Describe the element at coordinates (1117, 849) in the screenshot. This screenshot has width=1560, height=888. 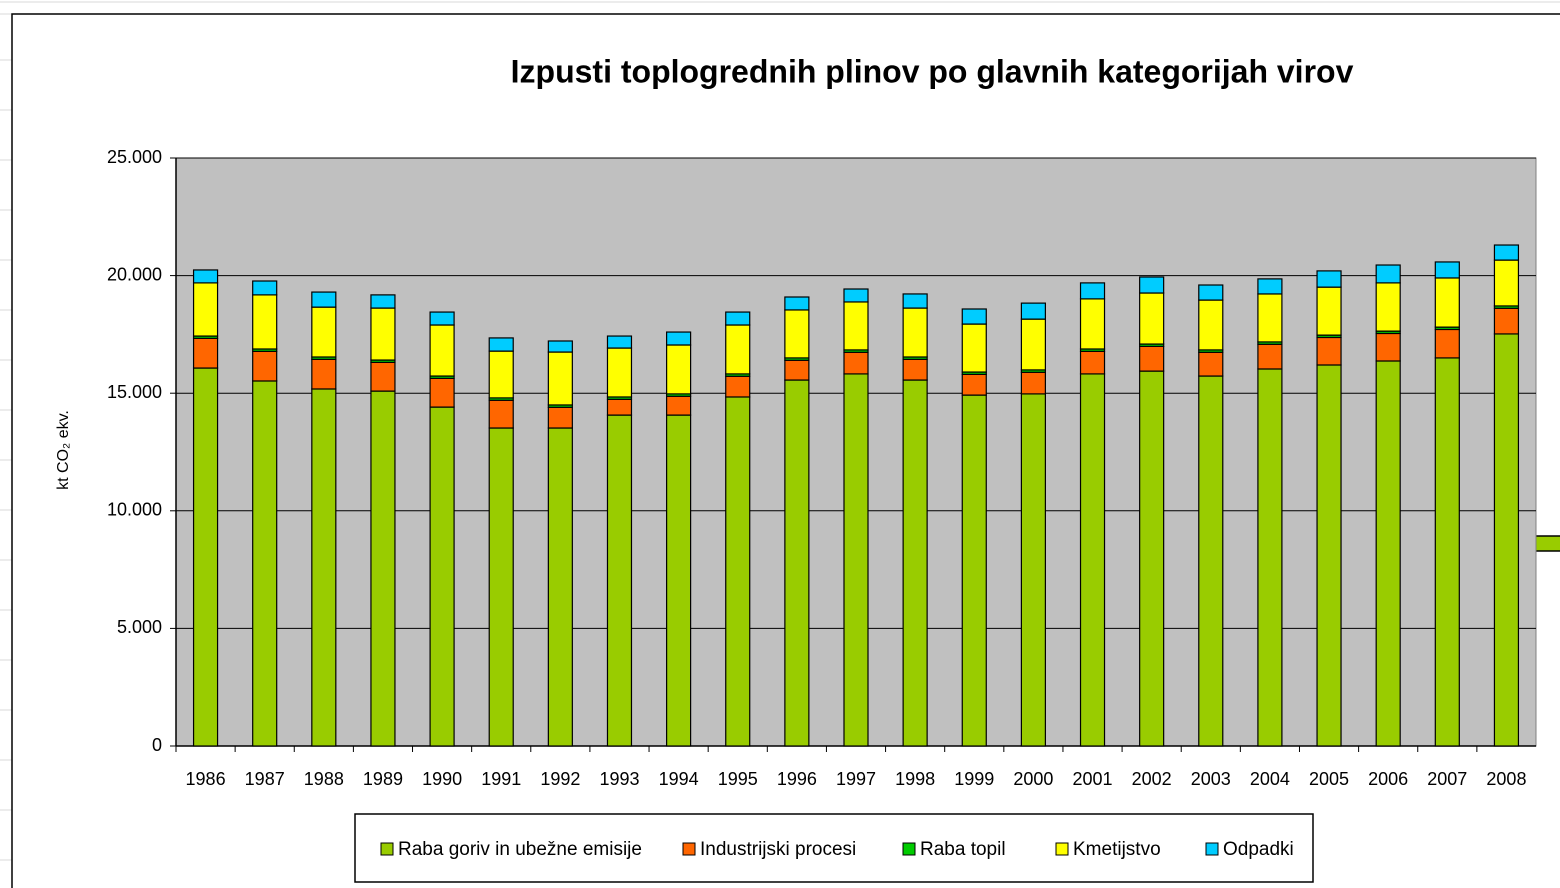
I see `legend-label: Kmetijstvo` at that location.